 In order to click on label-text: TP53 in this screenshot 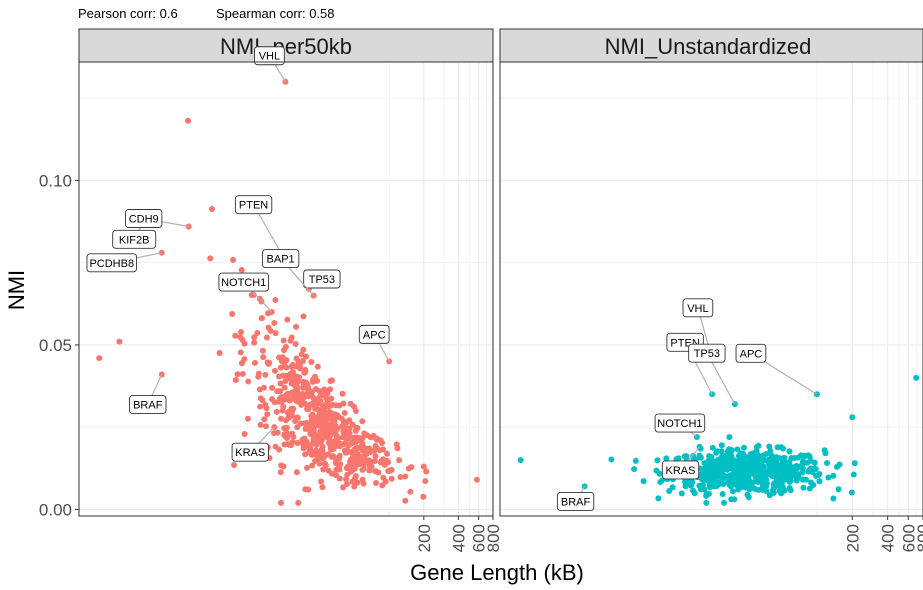, I will do `click(322, 280)`.